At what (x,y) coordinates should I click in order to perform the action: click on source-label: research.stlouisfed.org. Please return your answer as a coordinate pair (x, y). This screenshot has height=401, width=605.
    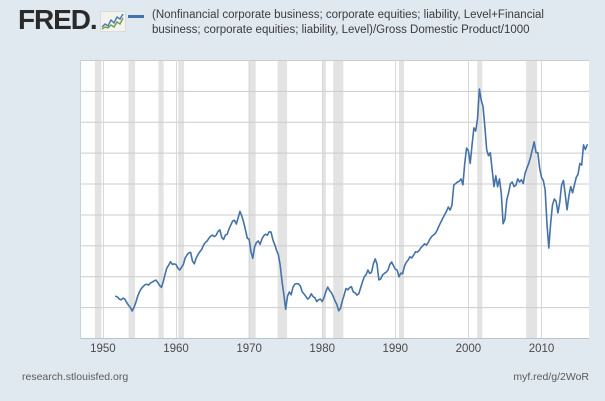
    Looking at the image, I should click on (75, 377).